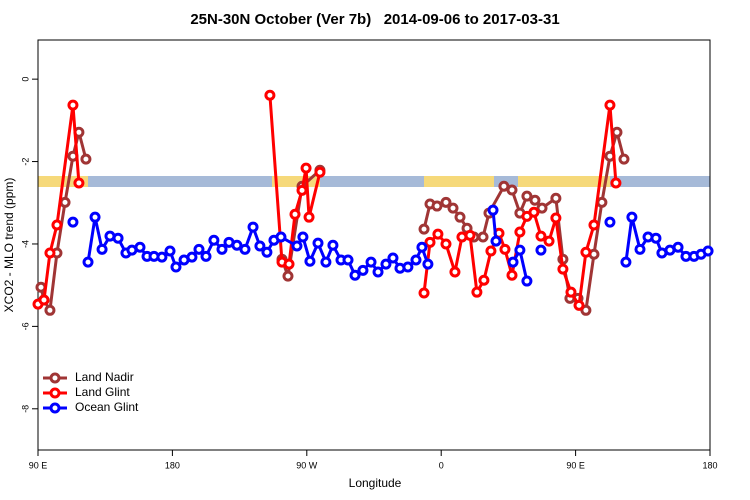 The height and width of the screenshot is (500, 750). I want to click on x-tick-label: 0, so click(441, 465).